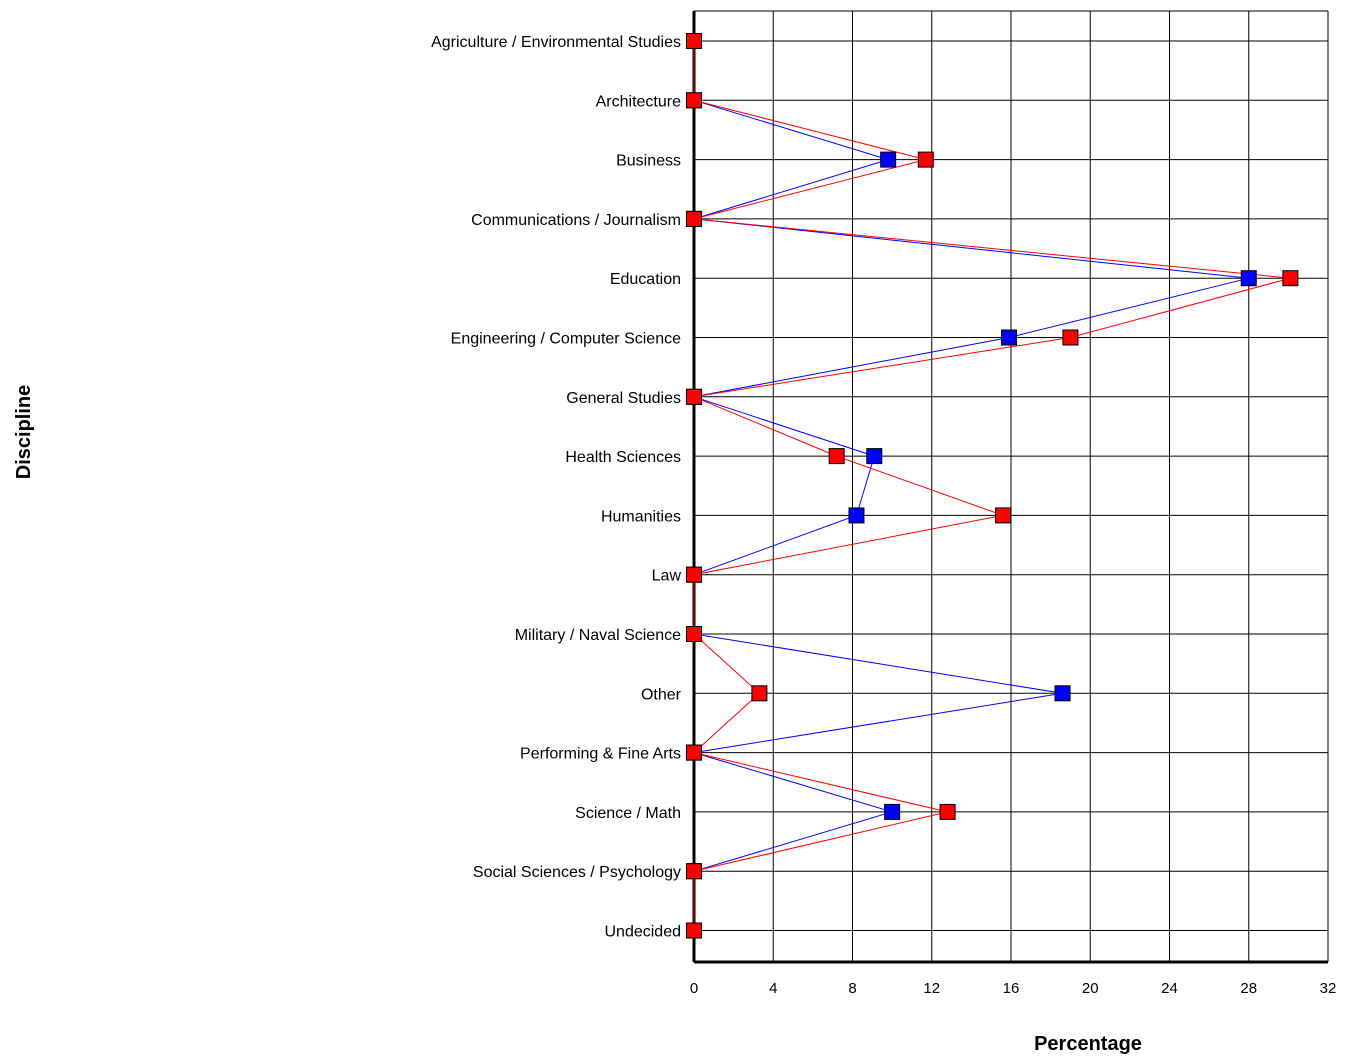 The image size is (1353, 1057). What do you see at coordinates (1088, 1044) in the screenshot?
I see `x-axis-title: Percentage` at bounding box center [1088, 1044].